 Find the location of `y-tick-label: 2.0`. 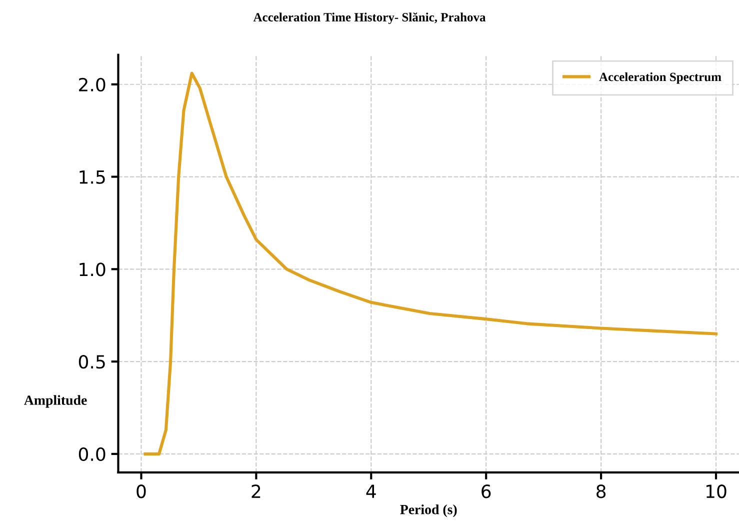

y-tick-label: 2.0 is located at coordinates (92, 85).